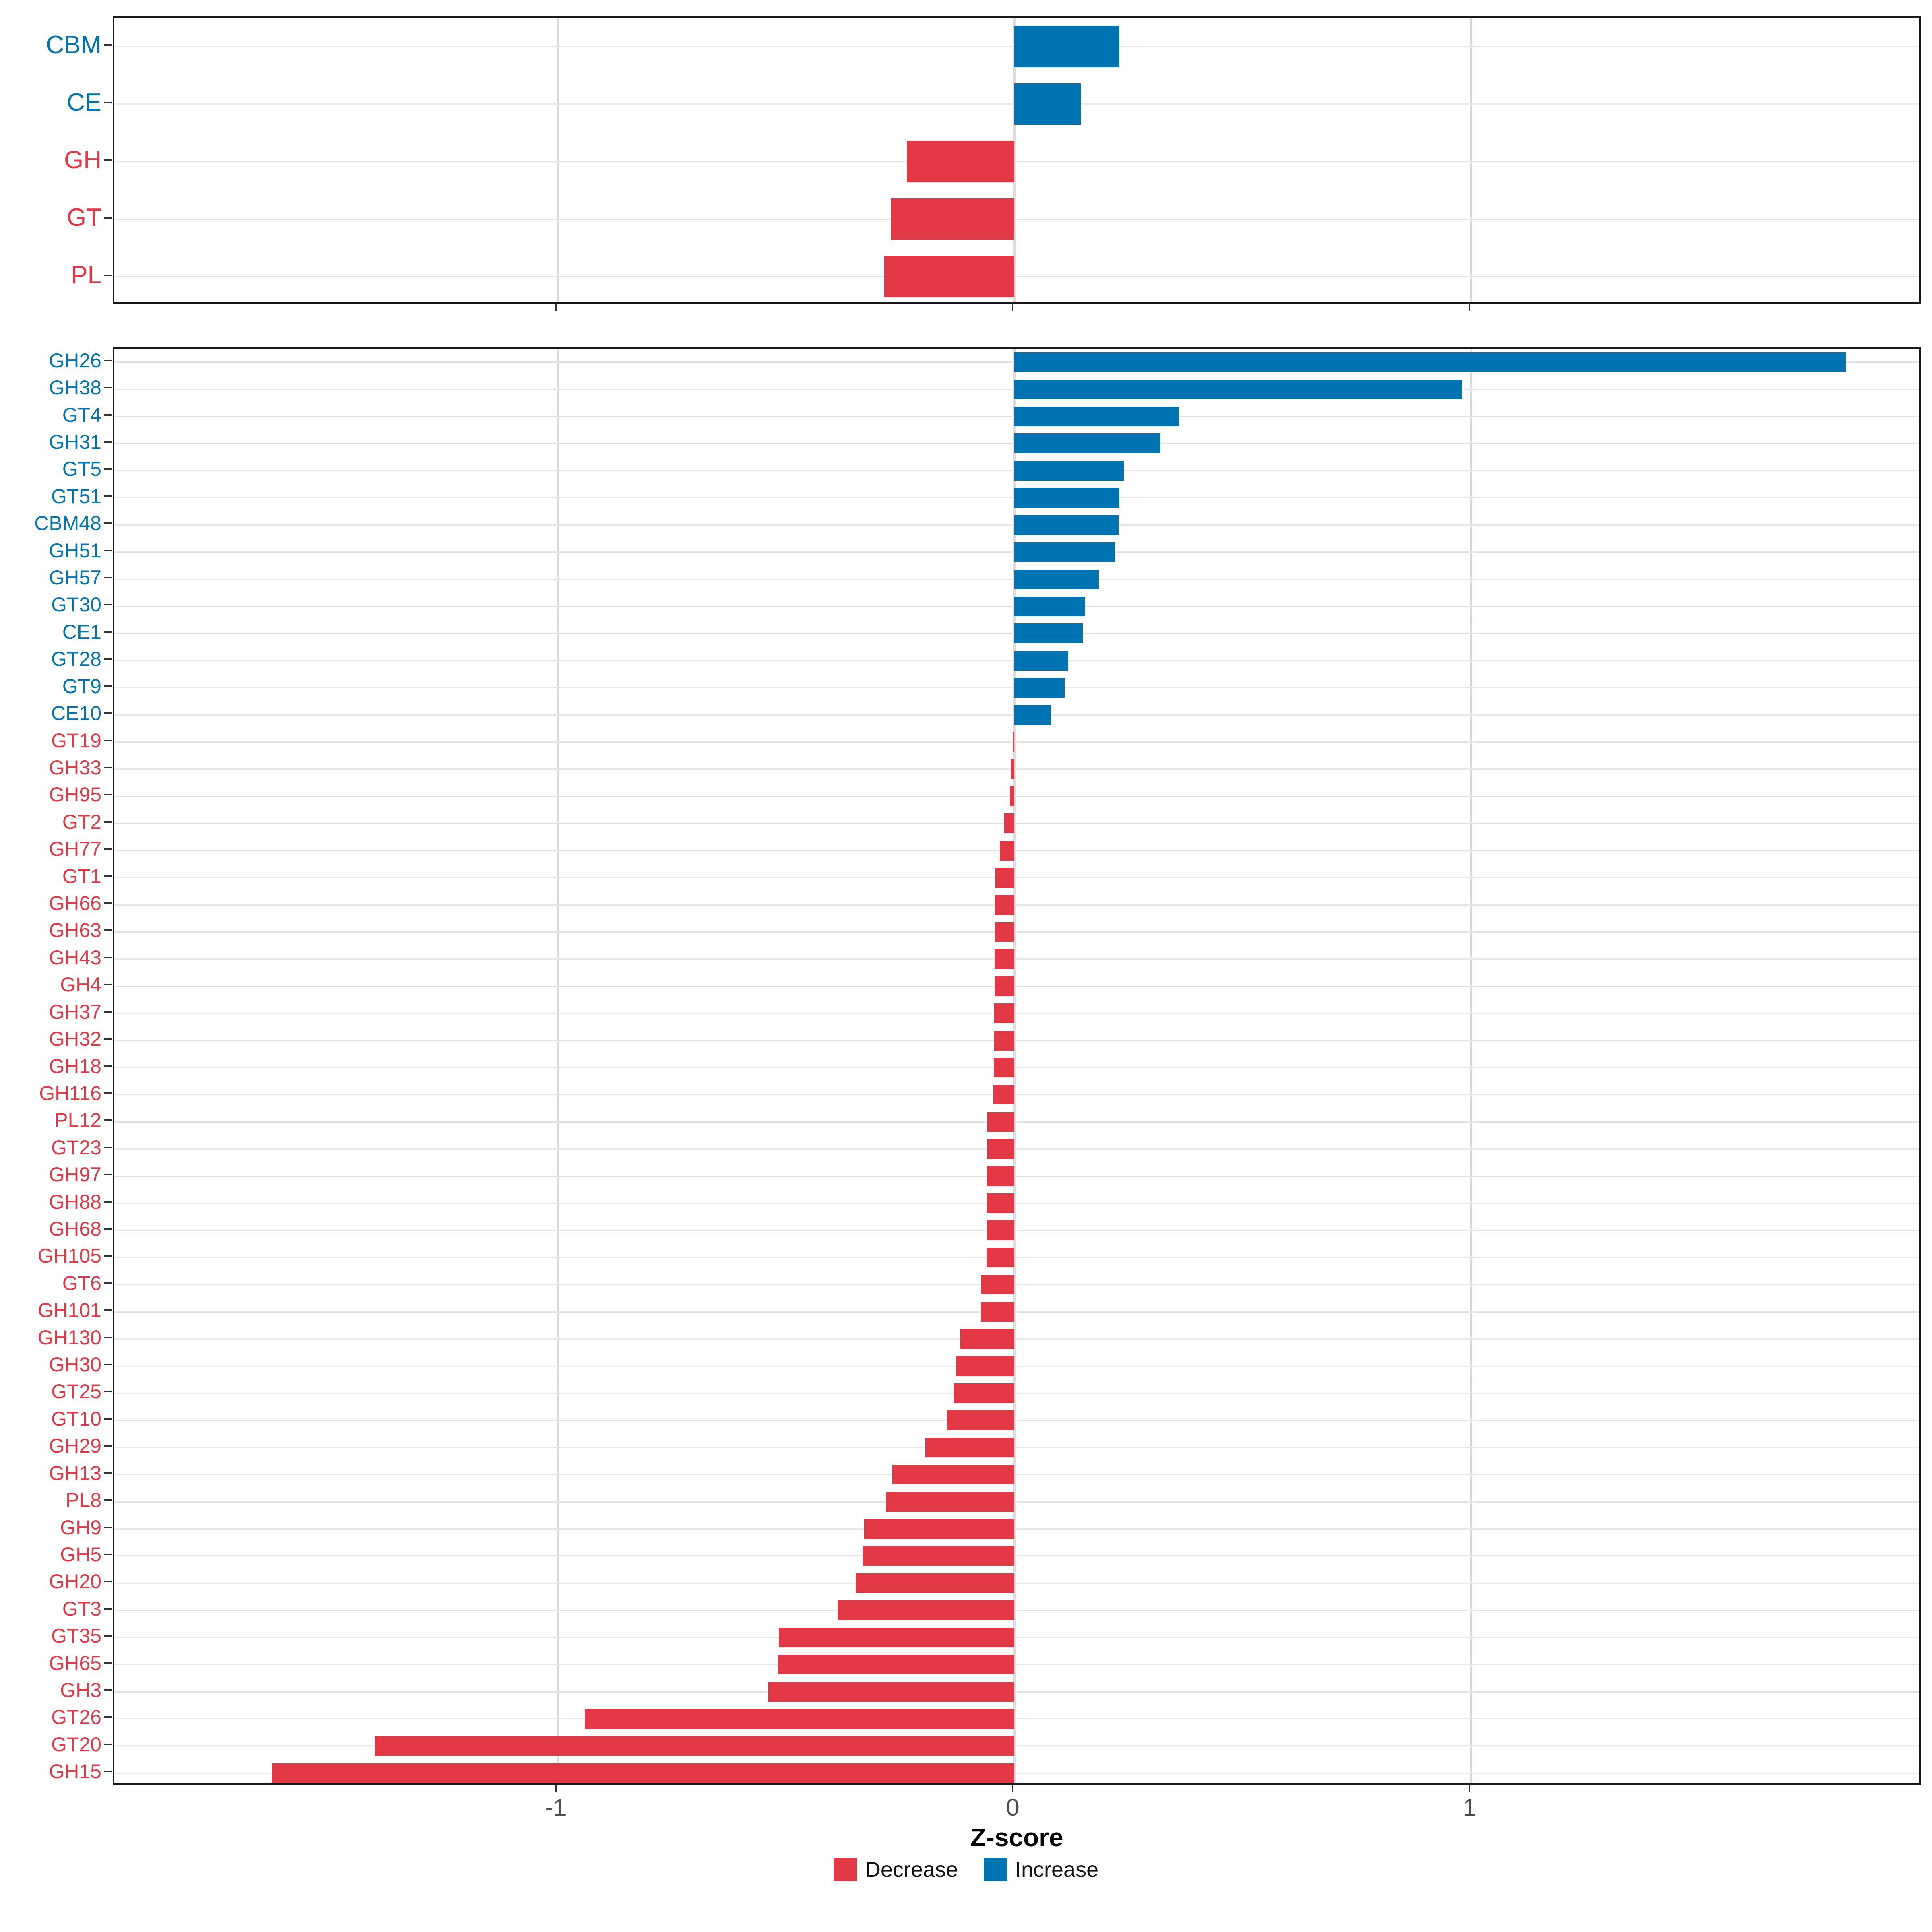  Describe the element at coordinates (1047, 104) in the screenshot. I see `bar-CE` at that location.